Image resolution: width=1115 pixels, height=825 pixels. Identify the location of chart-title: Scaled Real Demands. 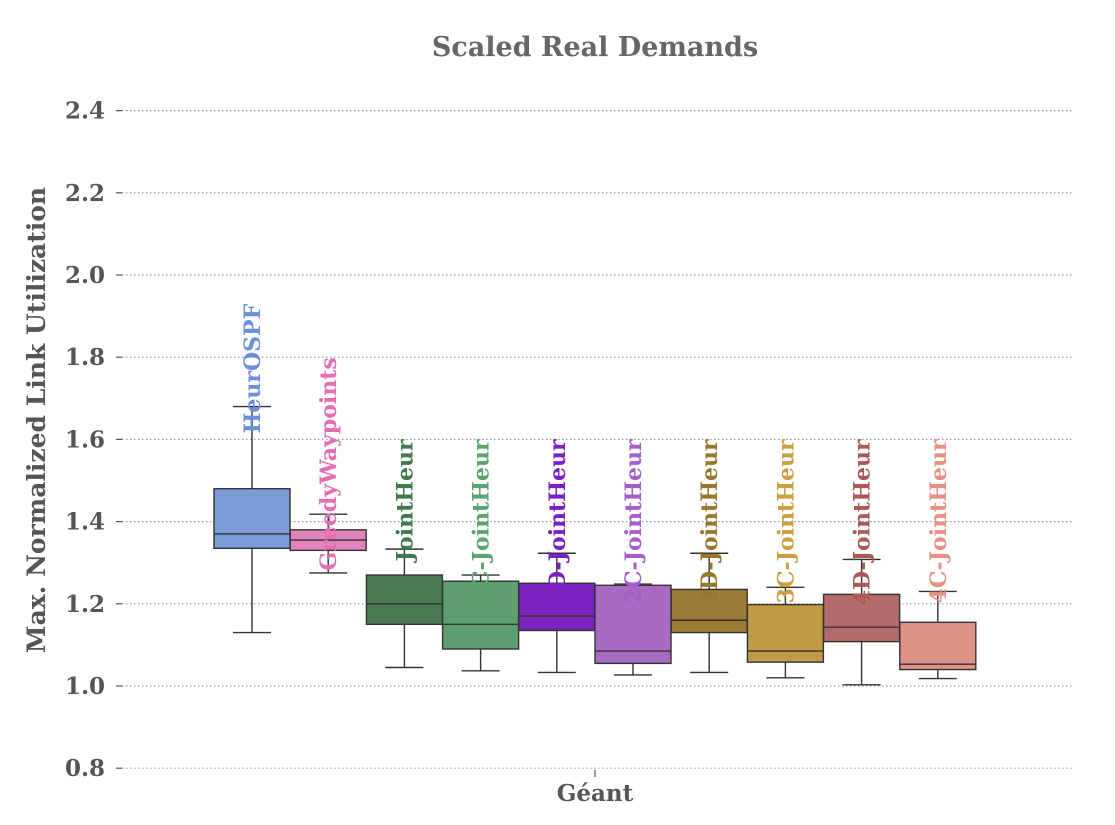
(595, 47).